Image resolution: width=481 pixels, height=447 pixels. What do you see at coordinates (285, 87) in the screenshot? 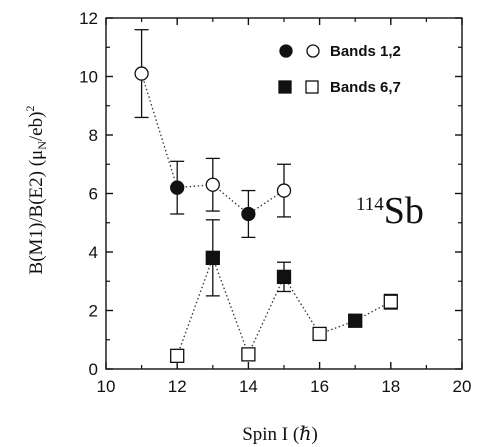
I see `legend-marker-filled-square` at bounding box center [285, 87].